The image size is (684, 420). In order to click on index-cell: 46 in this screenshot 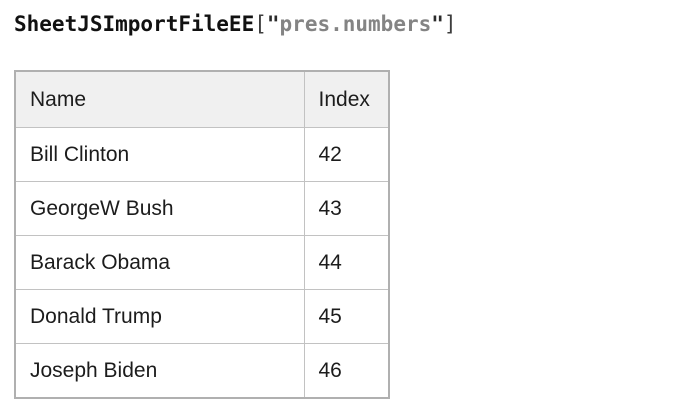, I will do `click(346, 371)`.